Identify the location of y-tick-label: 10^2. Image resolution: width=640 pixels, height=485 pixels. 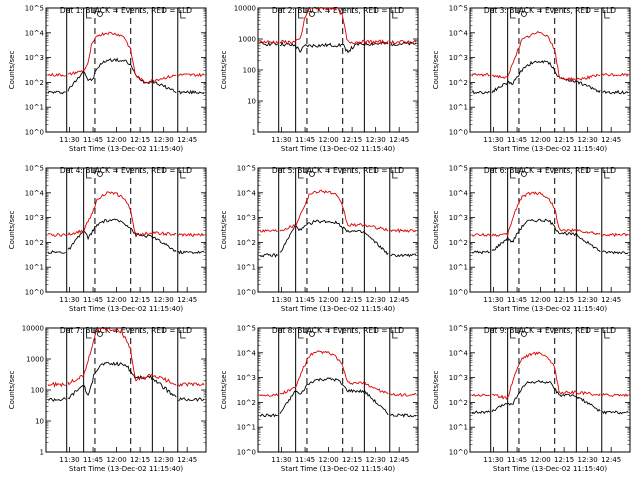
(458, 243).